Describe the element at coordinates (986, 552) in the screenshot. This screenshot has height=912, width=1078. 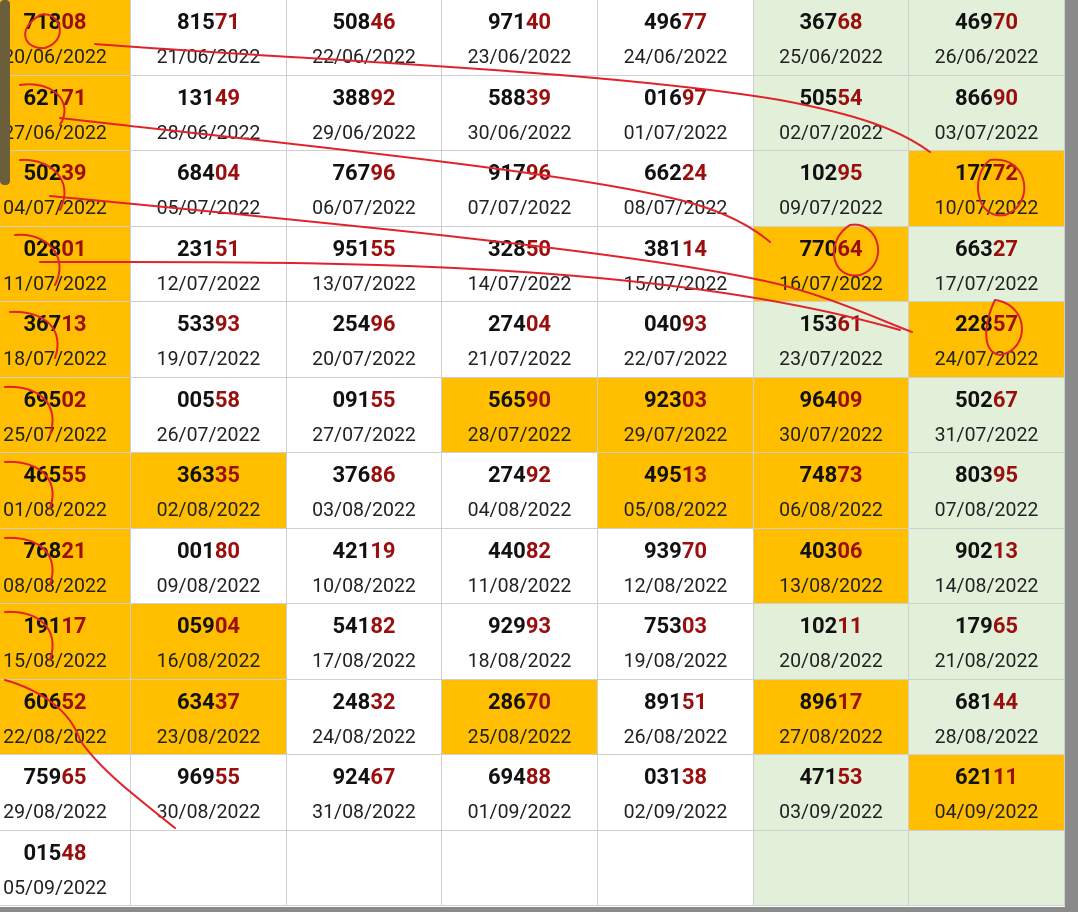
I see `lottery-number: 90213` at that location.